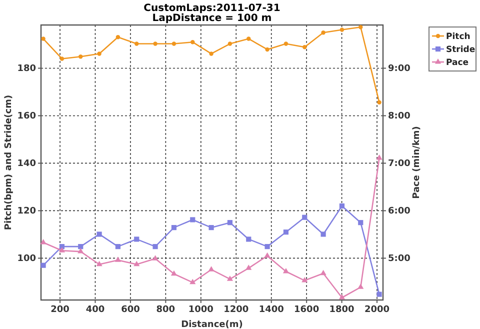 This screenshot has width=480, height=329. Describe the element at coordinates (26, 211) in the screenshot. I see `y-tick-label: 120` at that location.